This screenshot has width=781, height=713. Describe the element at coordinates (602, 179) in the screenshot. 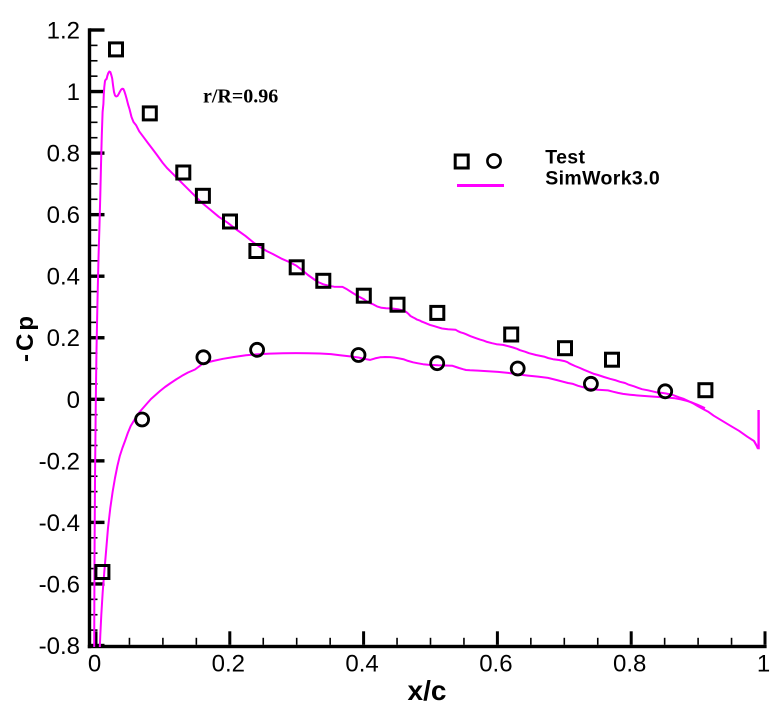

I see `svg-text: SimWork3.0` at that location.